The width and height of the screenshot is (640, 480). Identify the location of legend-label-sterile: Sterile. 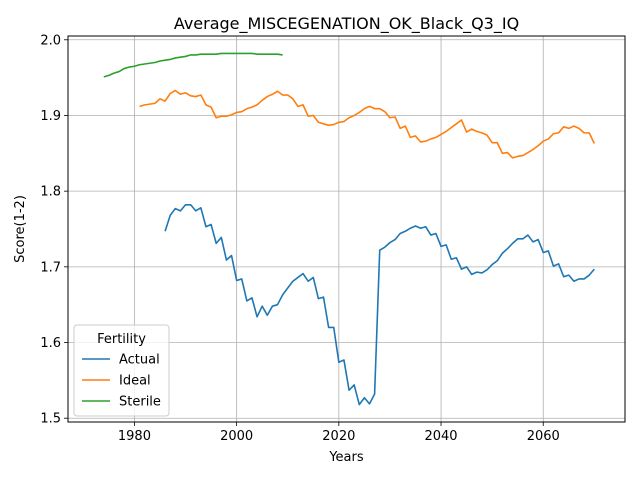
(140, 402).